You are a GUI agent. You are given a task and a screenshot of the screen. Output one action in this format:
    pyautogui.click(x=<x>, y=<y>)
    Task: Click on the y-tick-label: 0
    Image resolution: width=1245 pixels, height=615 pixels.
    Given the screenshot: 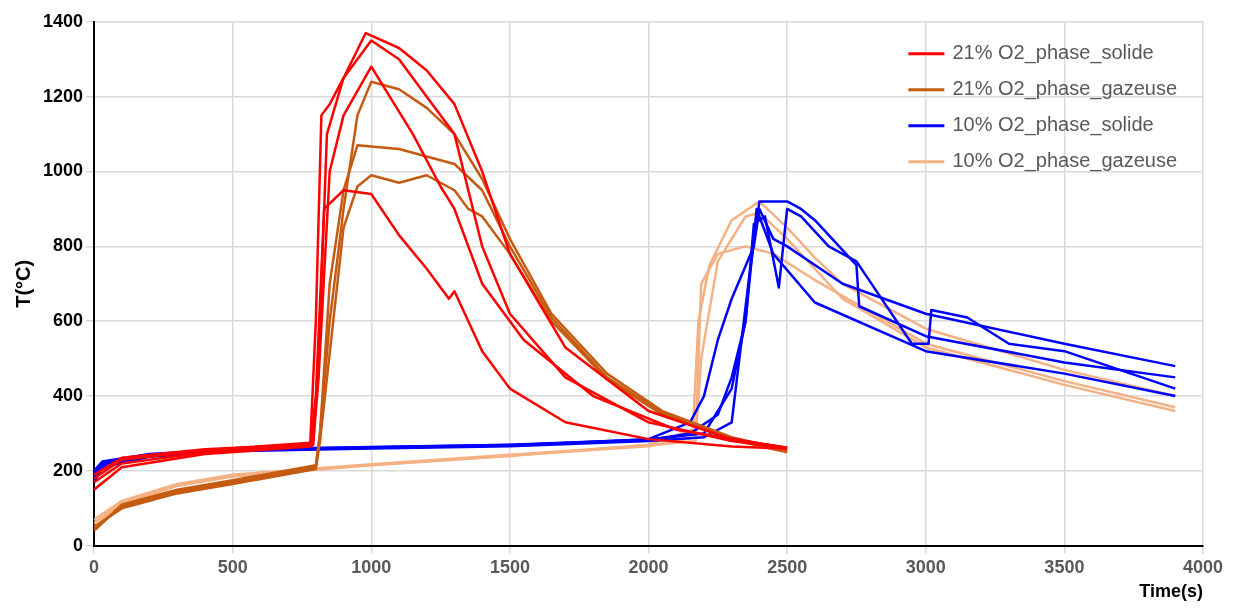 What is the action you would take?
    pyautogui.click(x=78, y=544)
    